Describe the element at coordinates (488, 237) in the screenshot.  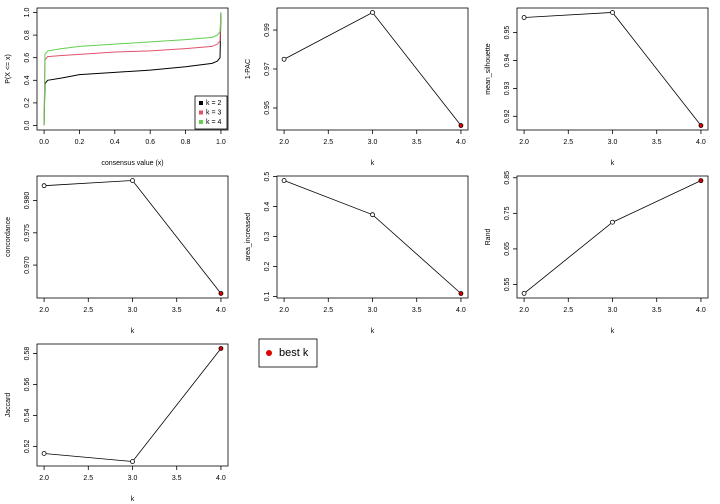
I see `y-axis-label: Rand` at that location.